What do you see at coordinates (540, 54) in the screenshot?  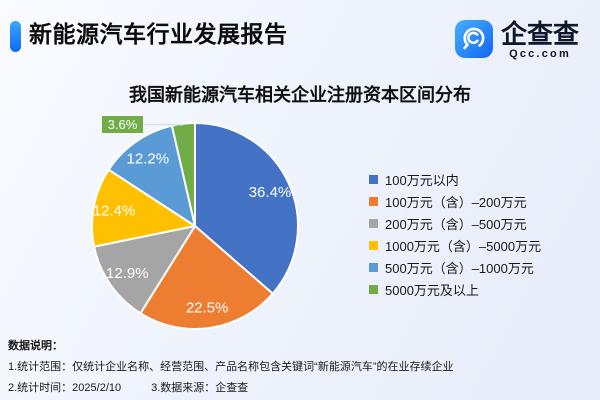 I see `logo-domain: Qcc.com` at bounding box center [540, 54].